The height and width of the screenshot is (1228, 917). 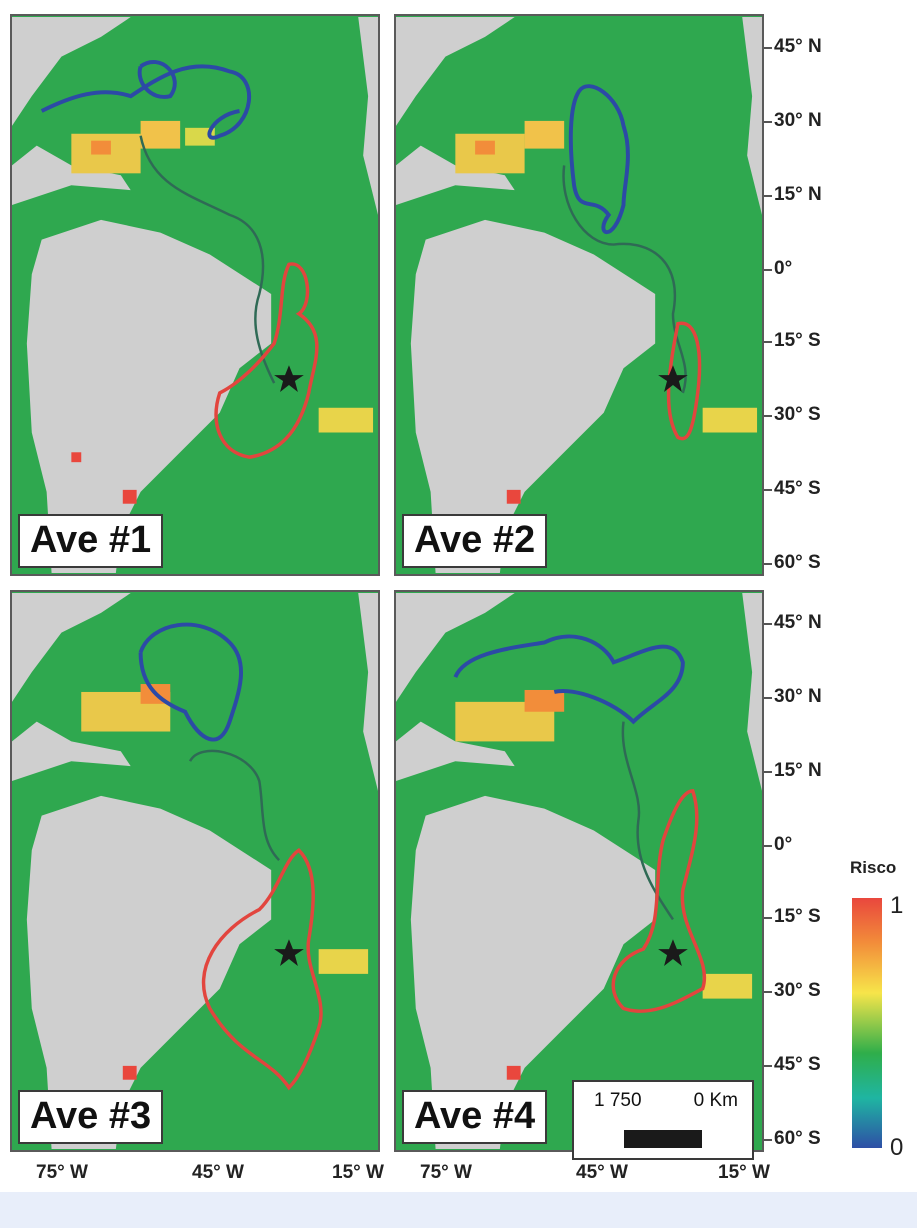 I want to click on panel-label: Ave #1, so click(x=91, y=541).